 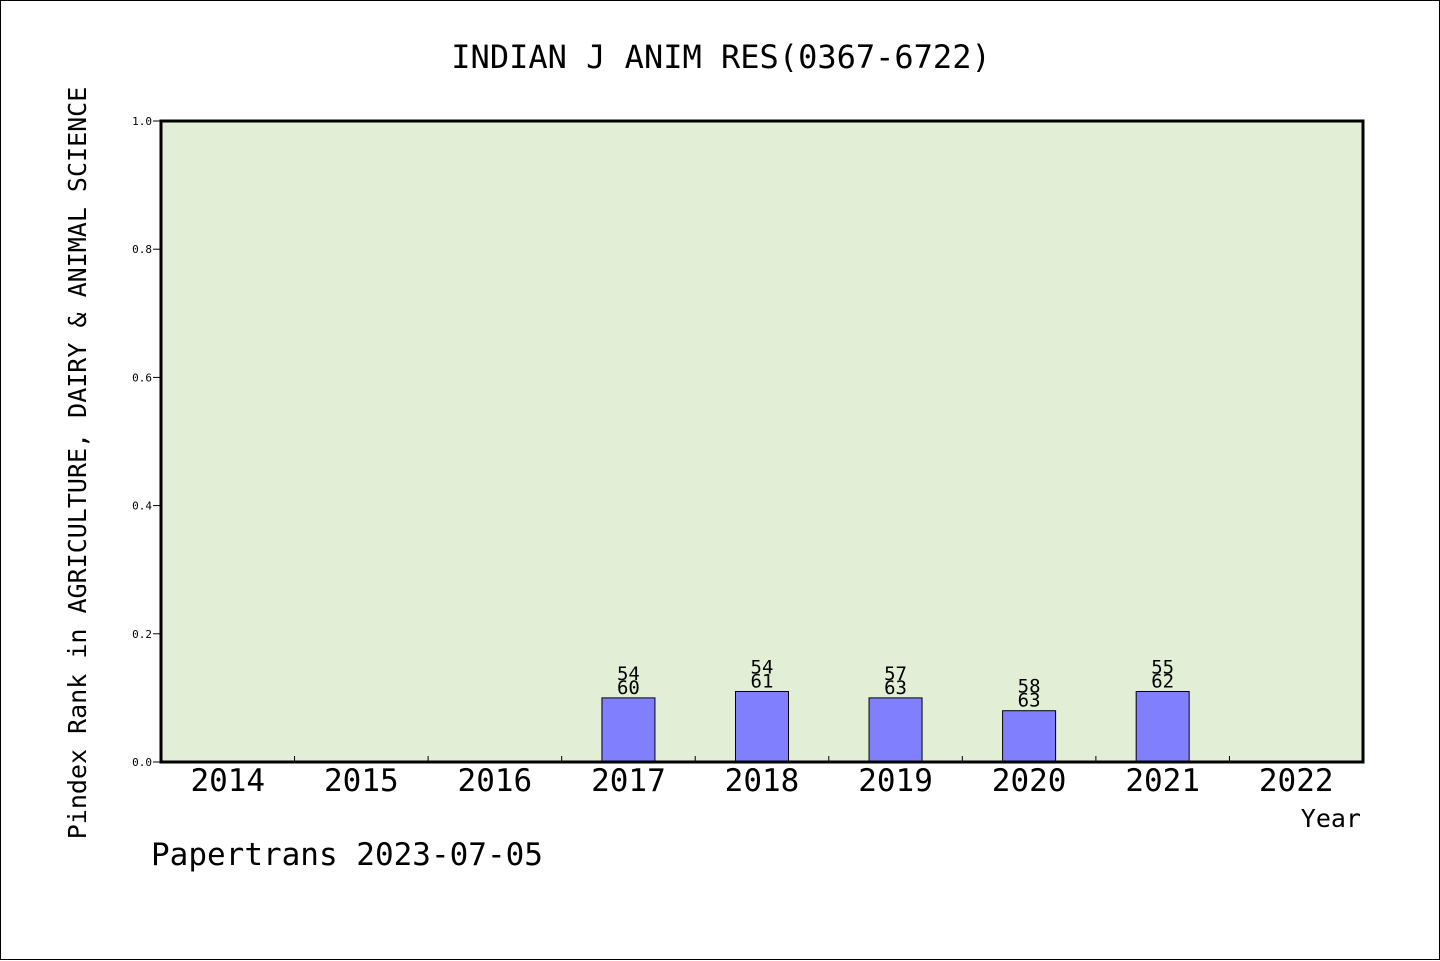 What do you see at coordinates (762, 781) in the screenshot?
I see `x-tick-label: 2018` at bounding box center [762, 781].